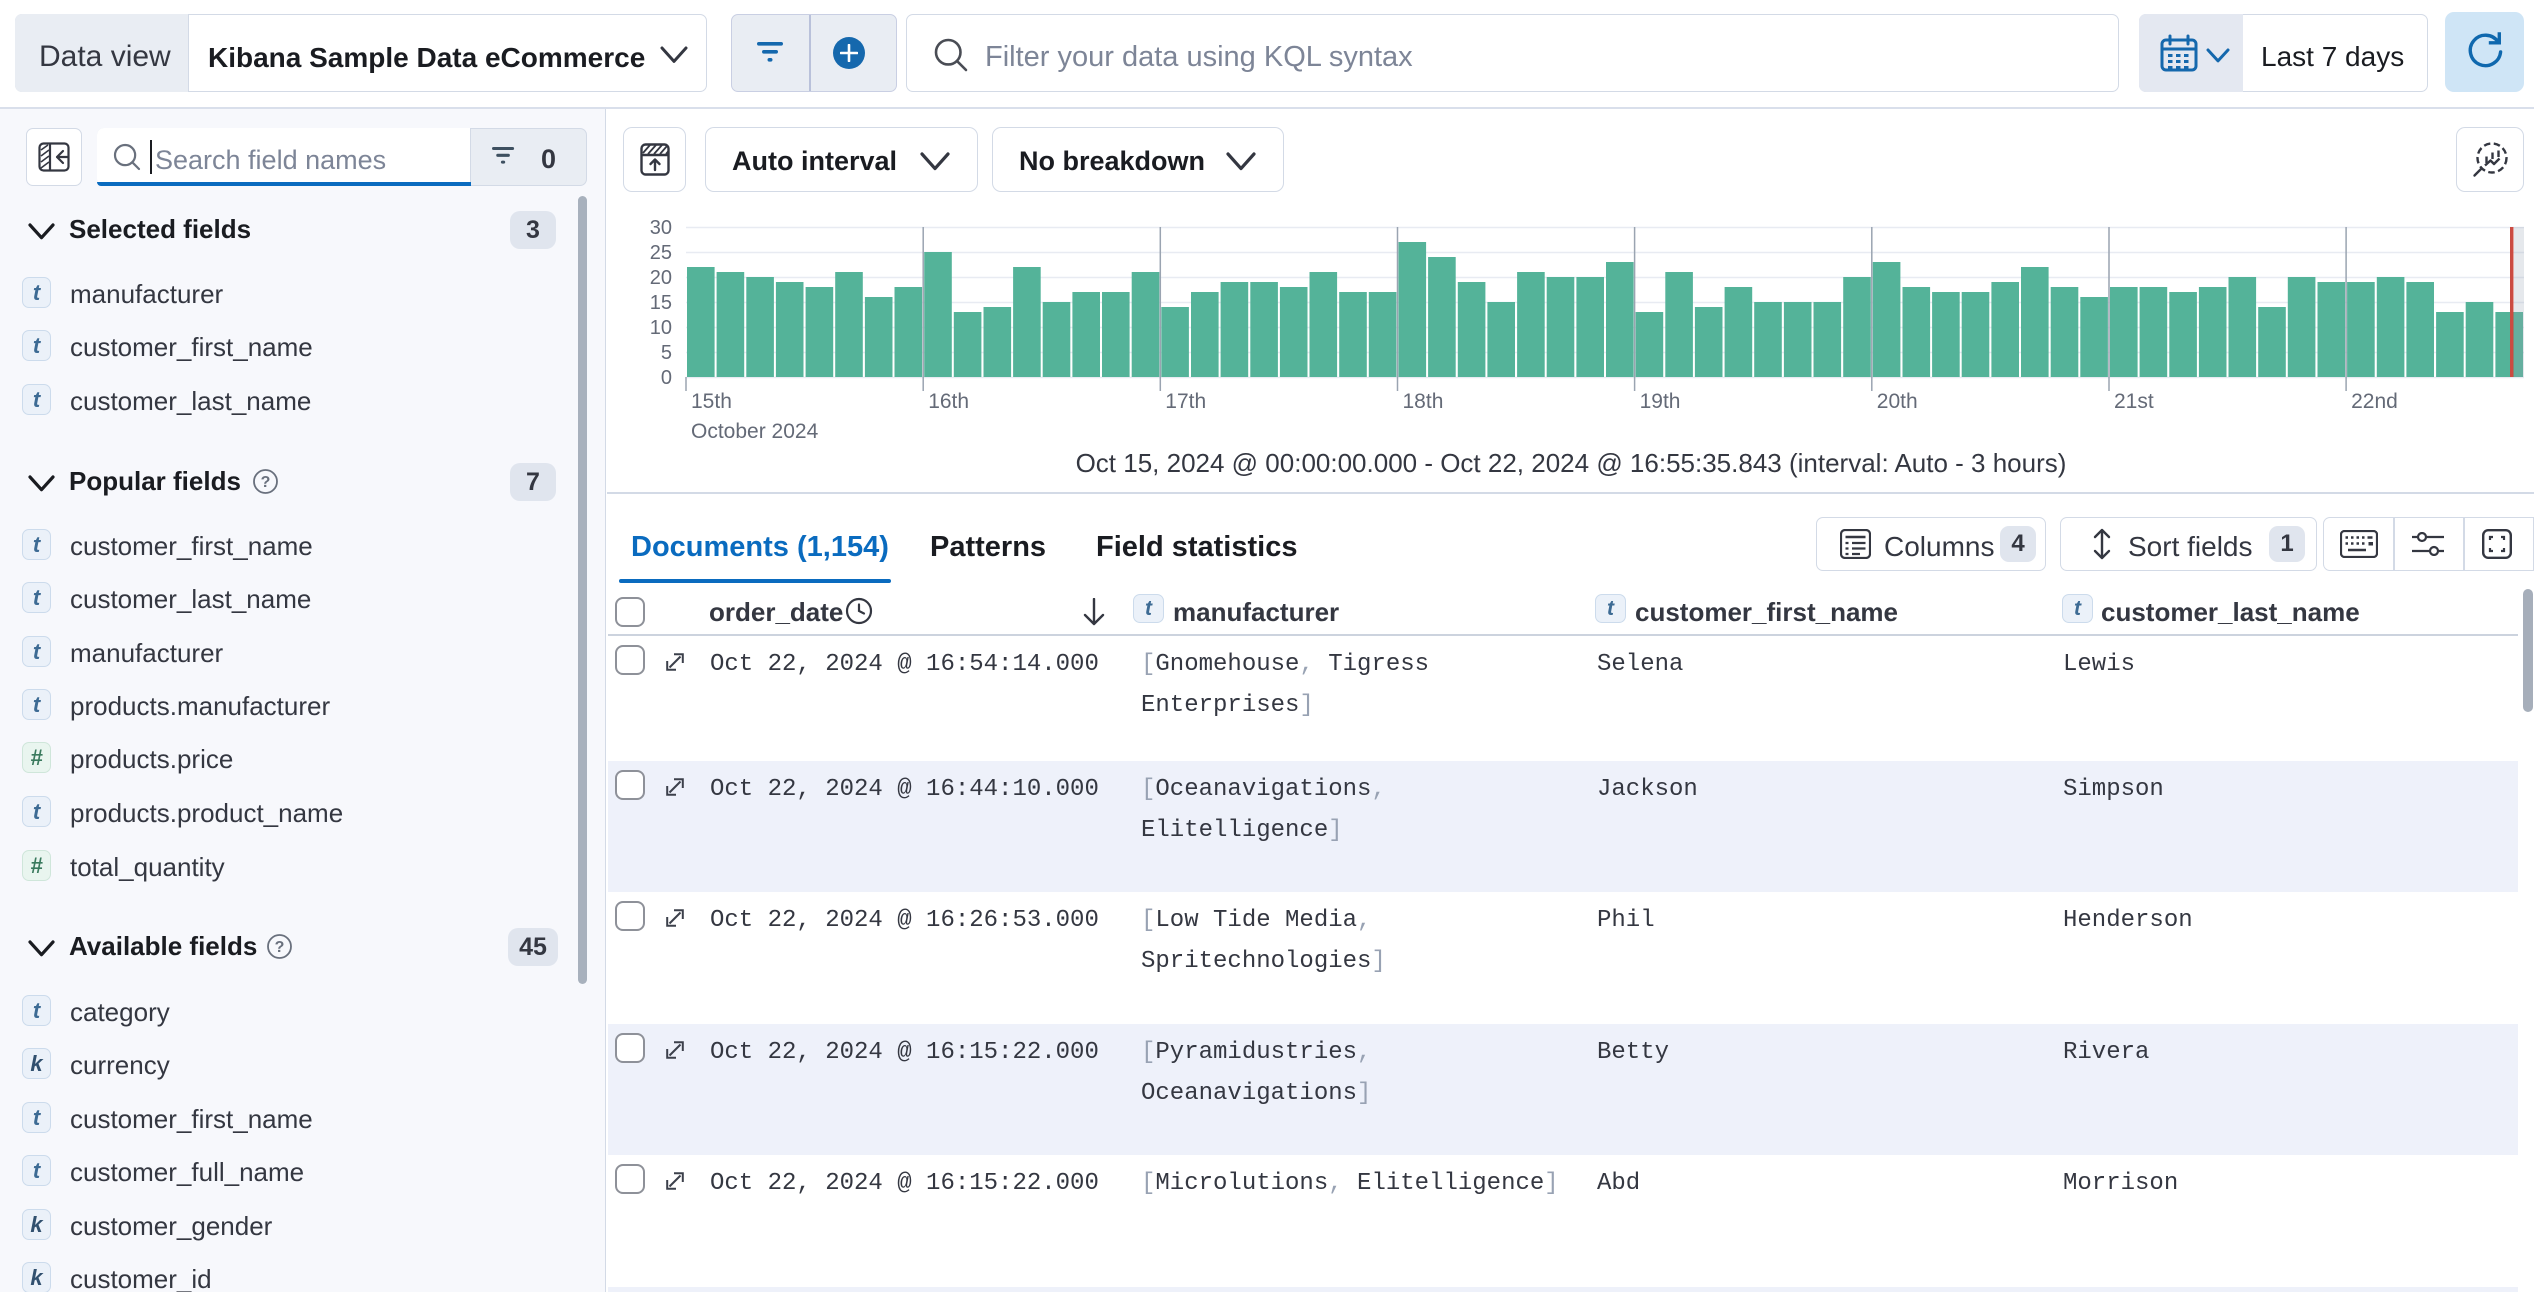  What do you see at coordinates (1897, 401) in the screenshot?
I see `svg-text: 20th` at bounding box center [1897, 401].